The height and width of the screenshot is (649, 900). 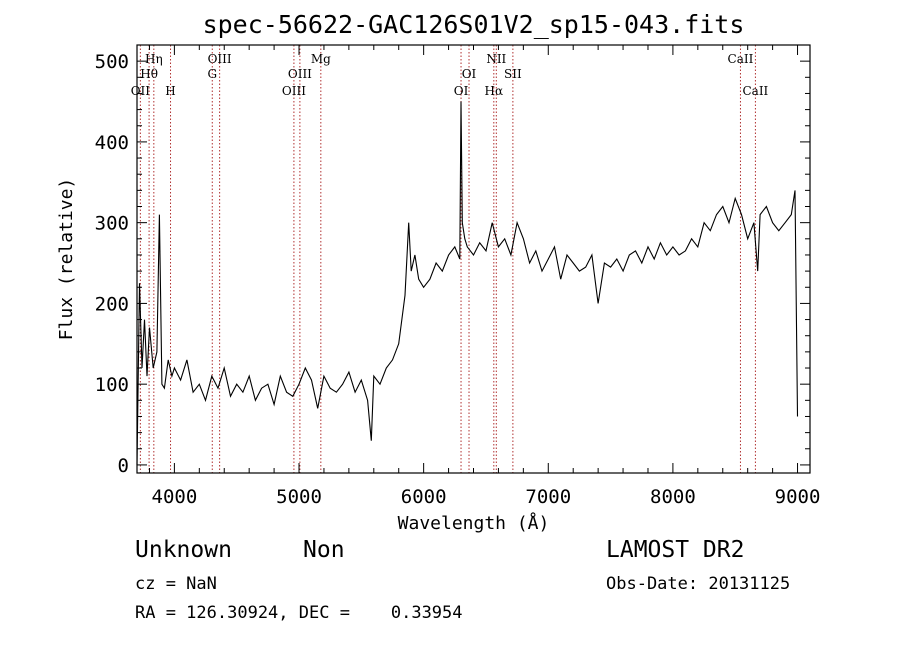 What do you see at coordinates (474, 523) in the screenshot?
I see `x-axis-label: Wavelength (Å)` at bounding box center [474, 523].